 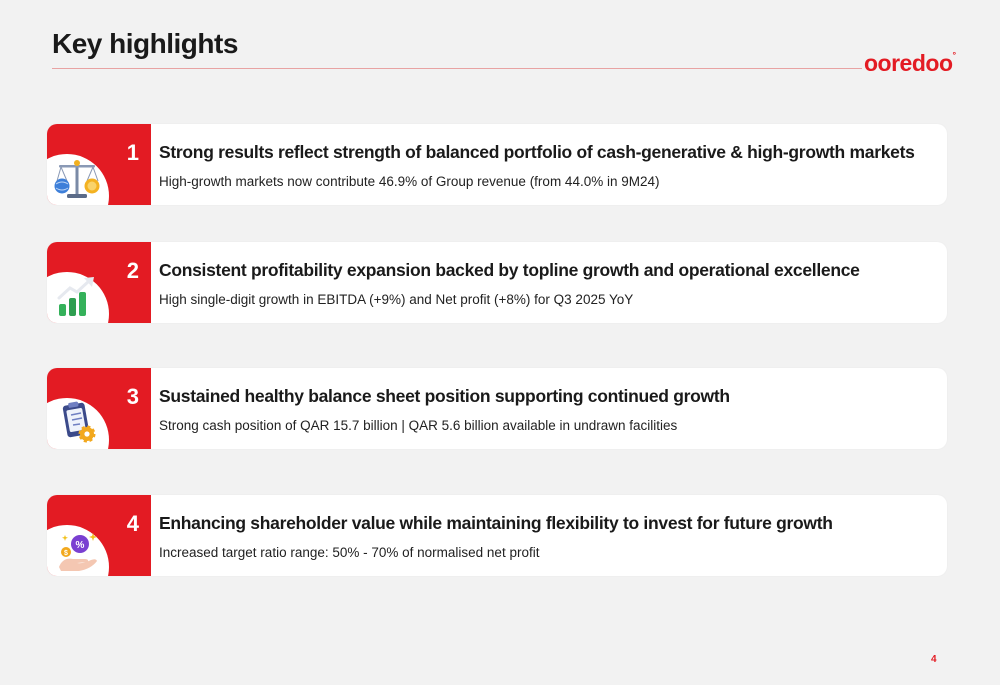 I want to click on card-accent: 1, so click(x=99, y=164).